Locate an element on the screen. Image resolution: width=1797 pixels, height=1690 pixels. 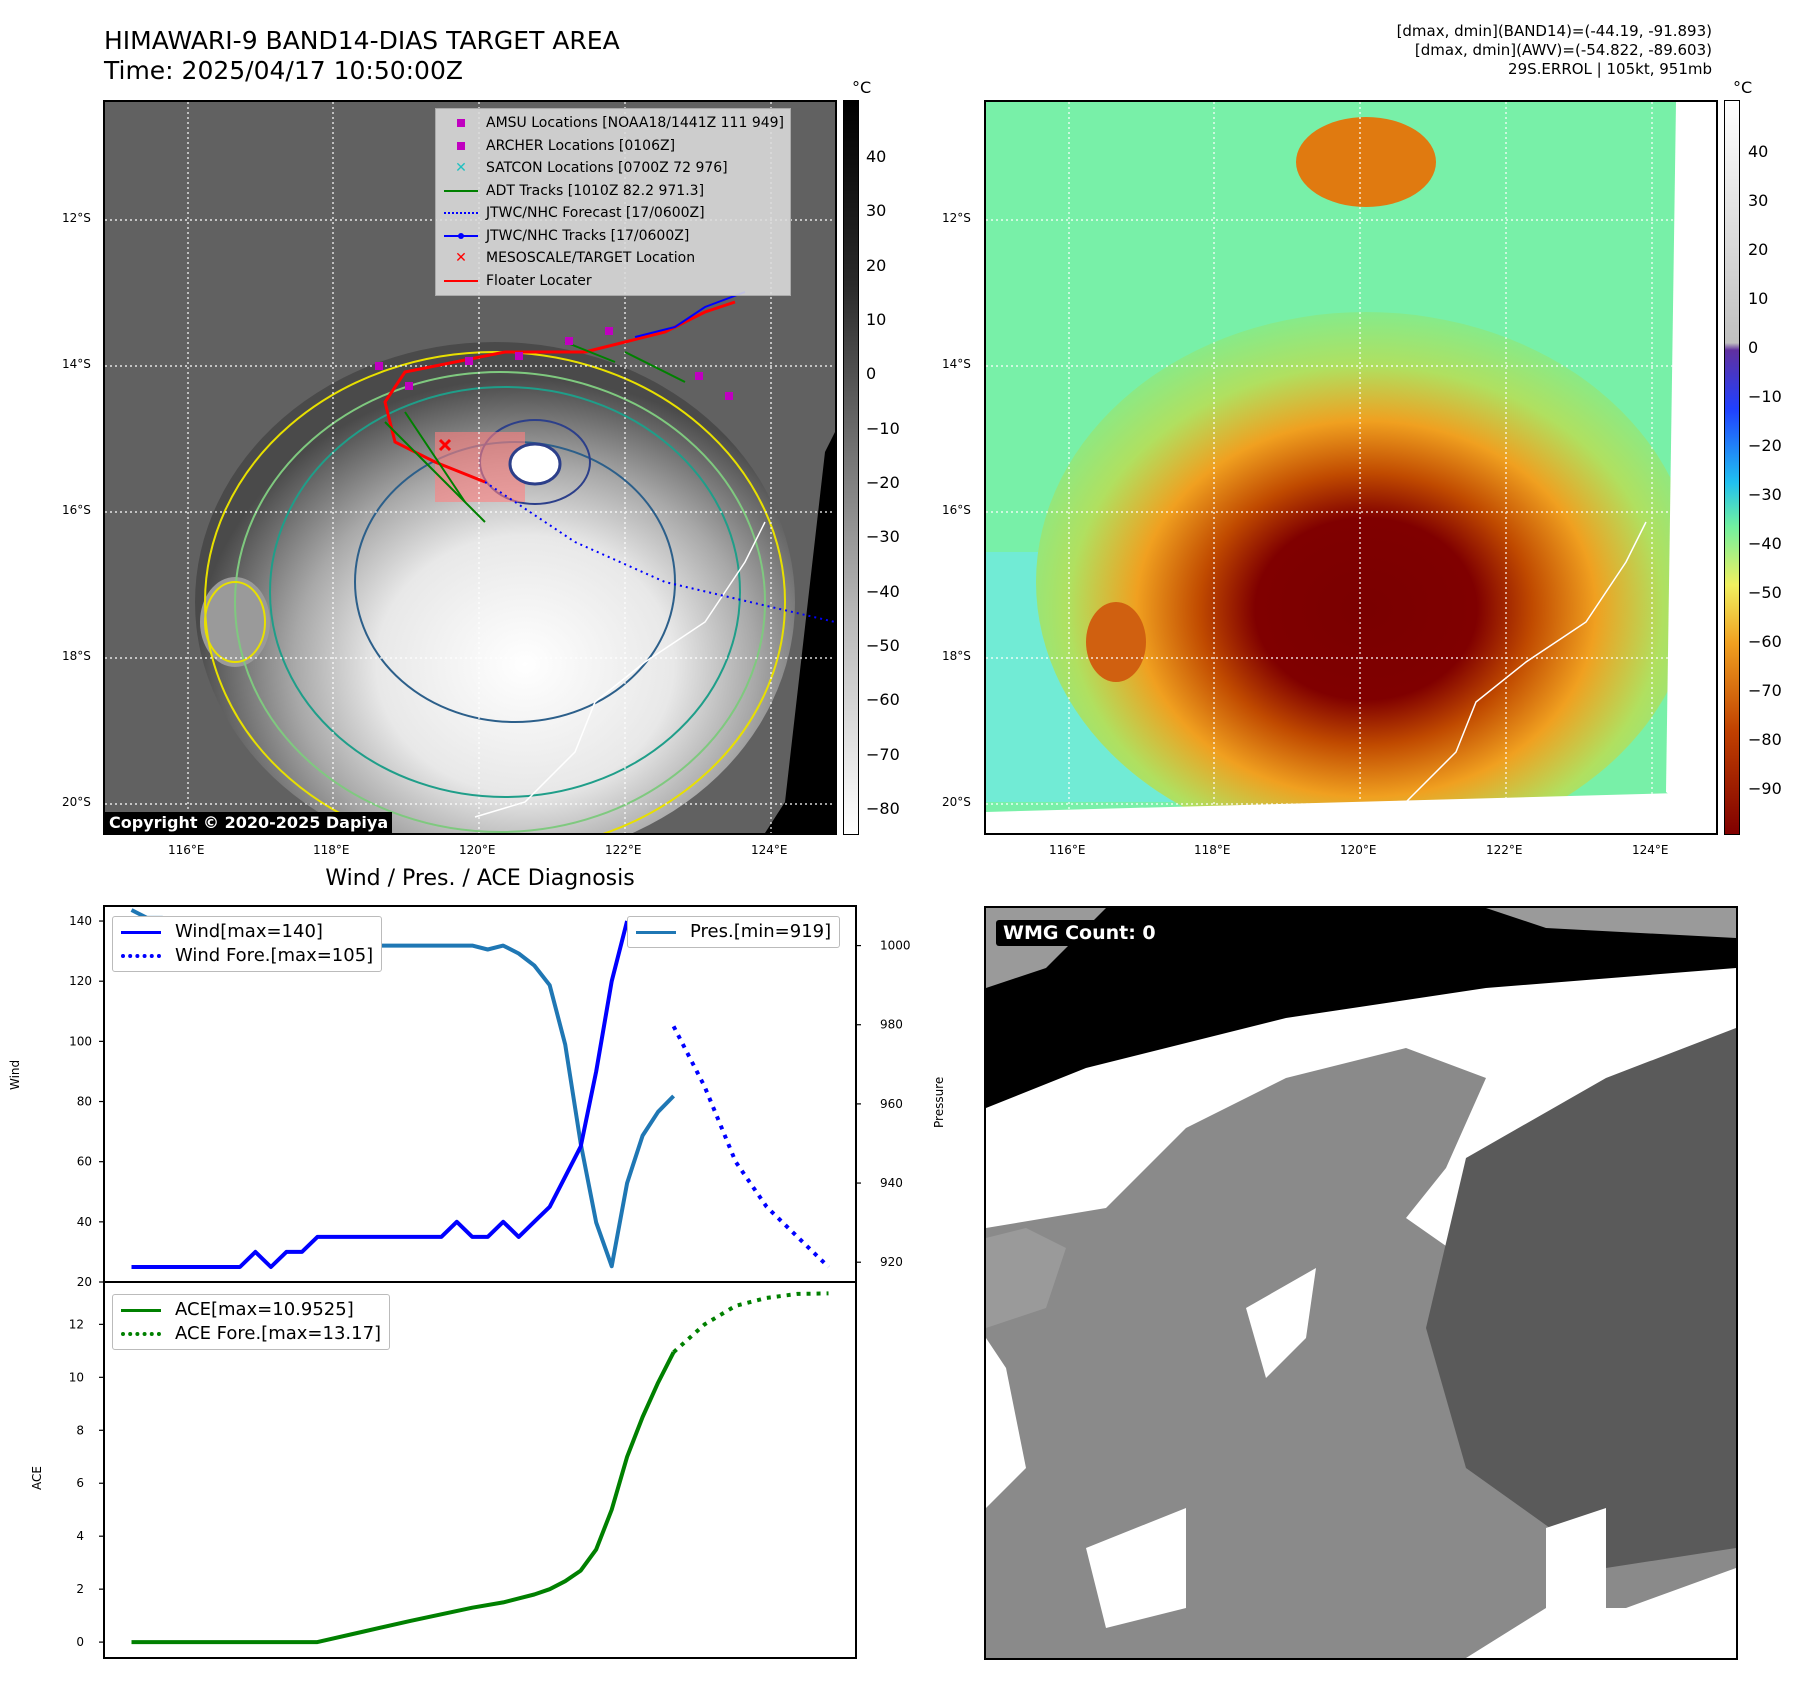
wmg-count-label: WMG Count: 0 is located at coordinates (1079, 933).